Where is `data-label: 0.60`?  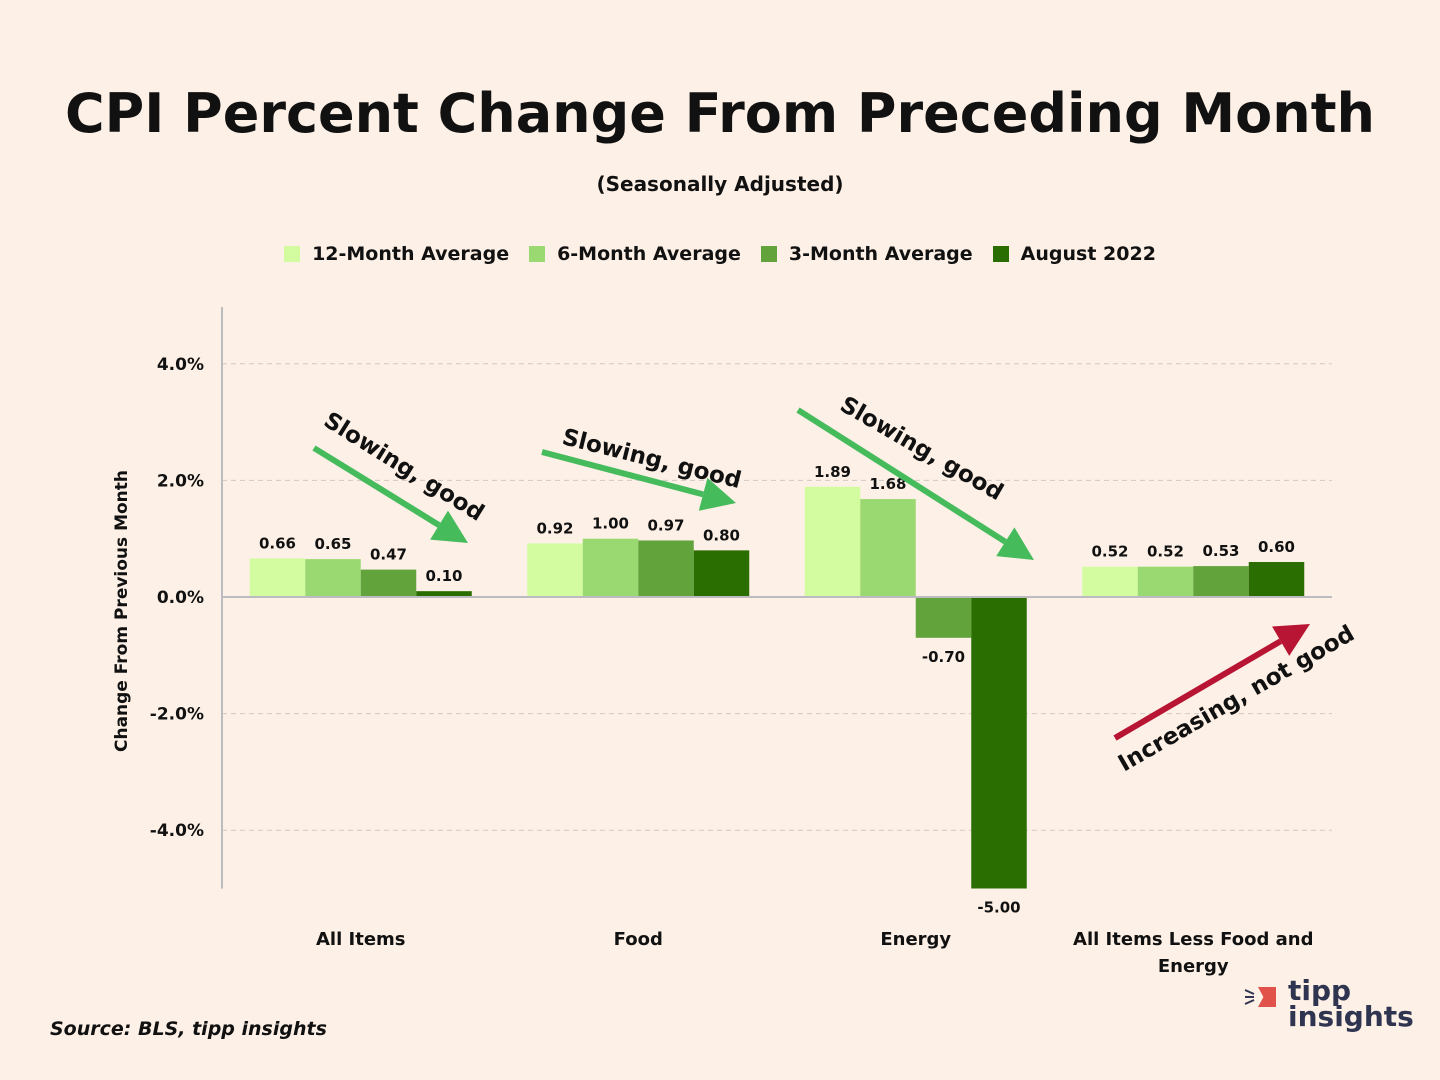
data-label: 0.60 is located at coordinates (1276, 547).